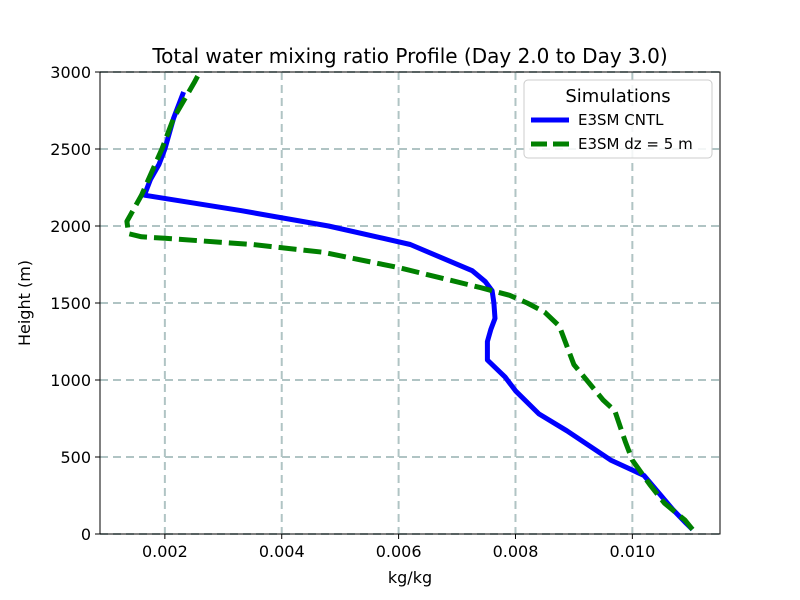  I want to click on y-axis-label: Height (m), so click(24, 303).